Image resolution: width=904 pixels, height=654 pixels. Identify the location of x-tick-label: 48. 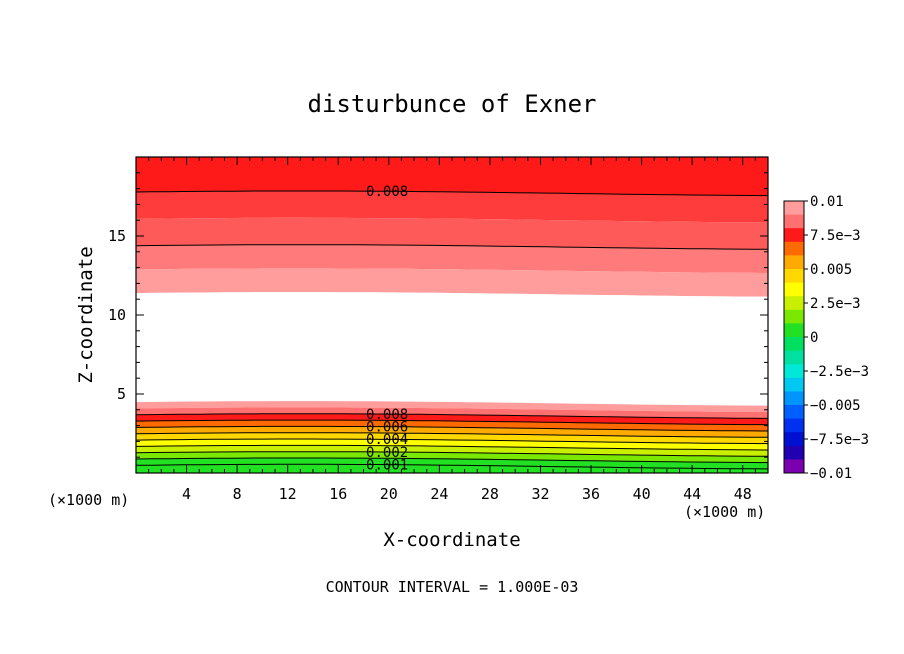
(743, 494).